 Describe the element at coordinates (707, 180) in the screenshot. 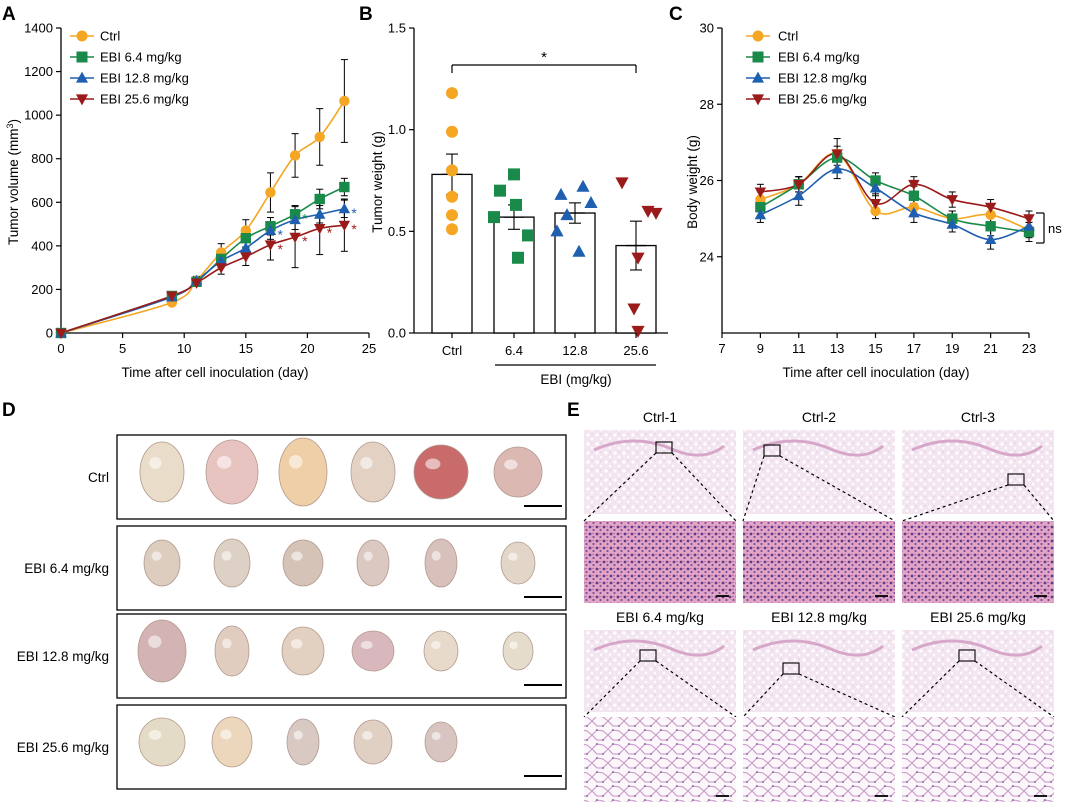

I see `y-tick-label: 26` at that location.